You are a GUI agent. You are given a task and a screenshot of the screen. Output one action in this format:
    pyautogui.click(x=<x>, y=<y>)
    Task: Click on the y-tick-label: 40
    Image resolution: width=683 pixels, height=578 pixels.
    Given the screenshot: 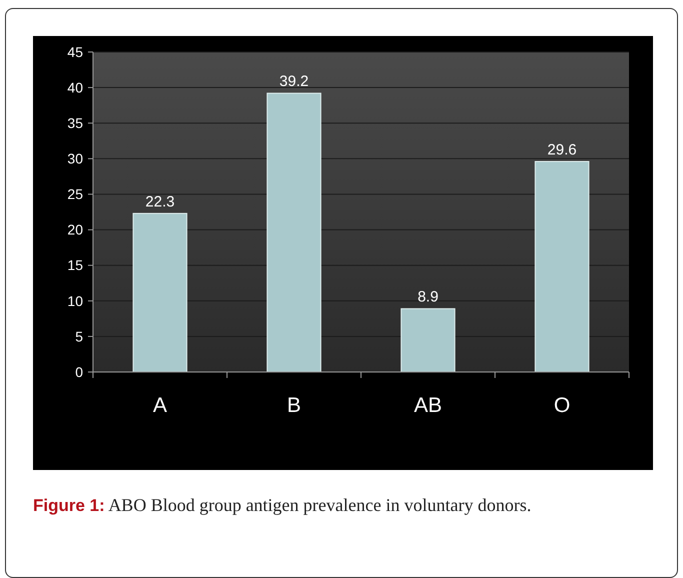 What is the action you would take?
    pyautogui.click(x=75, y=87)
    